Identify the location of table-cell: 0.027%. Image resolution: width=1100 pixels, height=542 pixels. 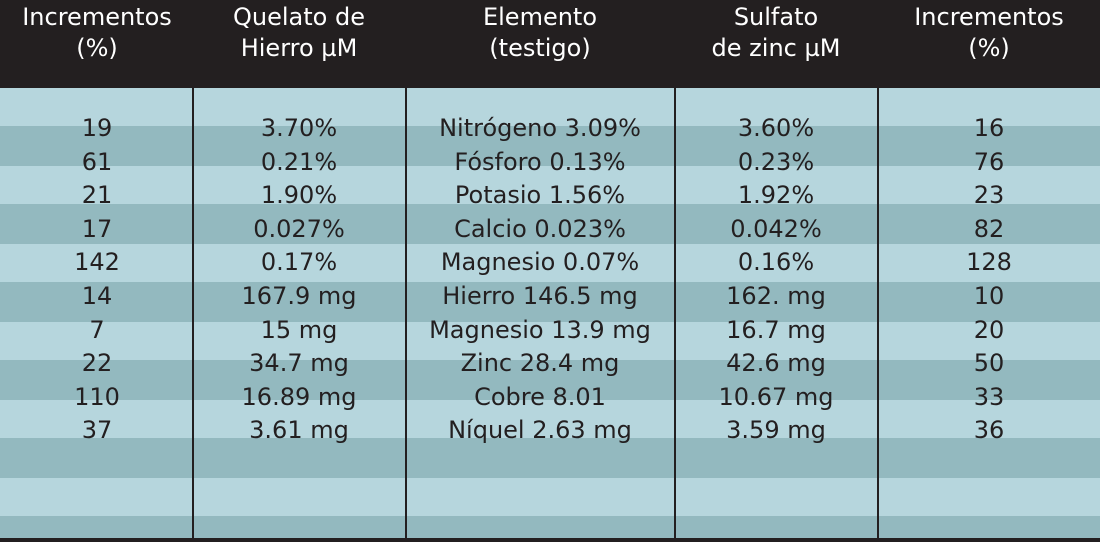
(299, 228).